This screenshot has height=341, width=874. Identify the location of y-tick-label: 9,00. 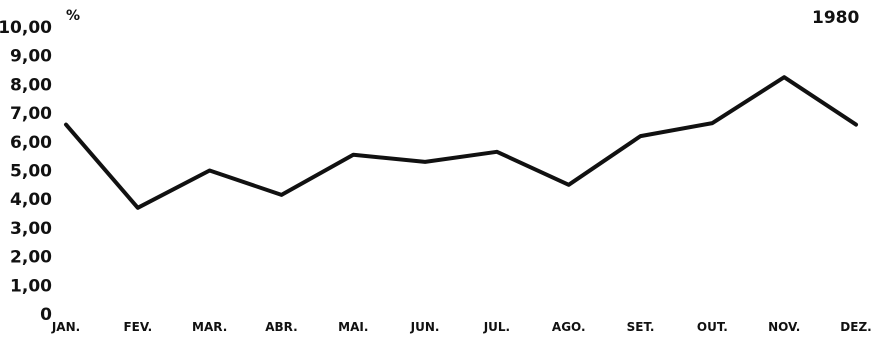
(31, 57).